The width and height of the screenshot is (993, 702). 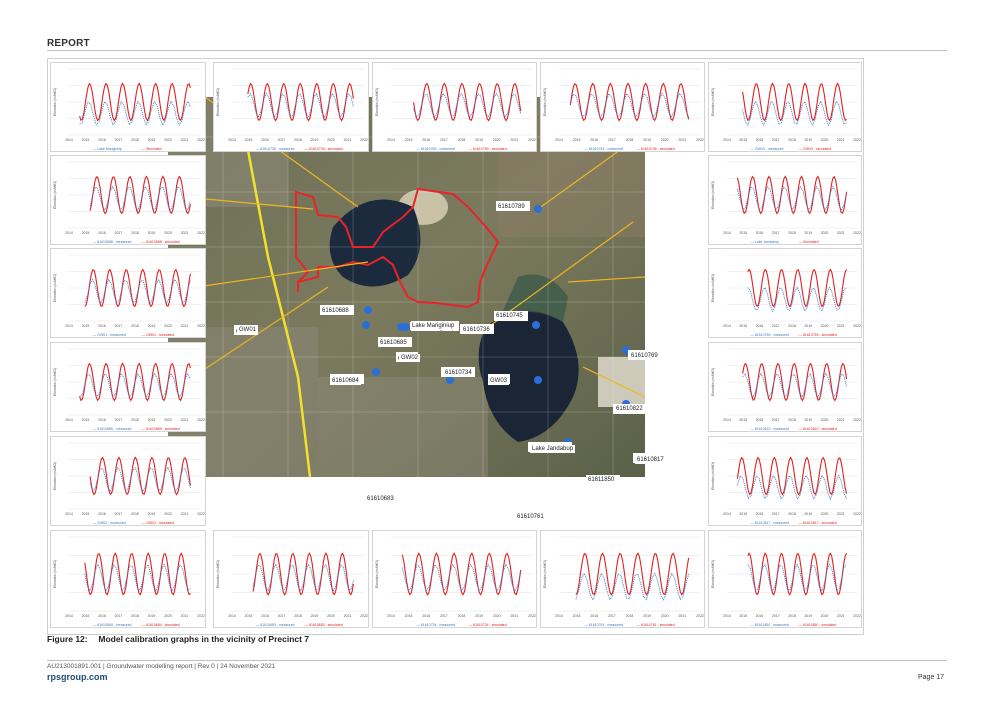 I want to click on report-header-label: REPORT, so click(x=68, y=43).